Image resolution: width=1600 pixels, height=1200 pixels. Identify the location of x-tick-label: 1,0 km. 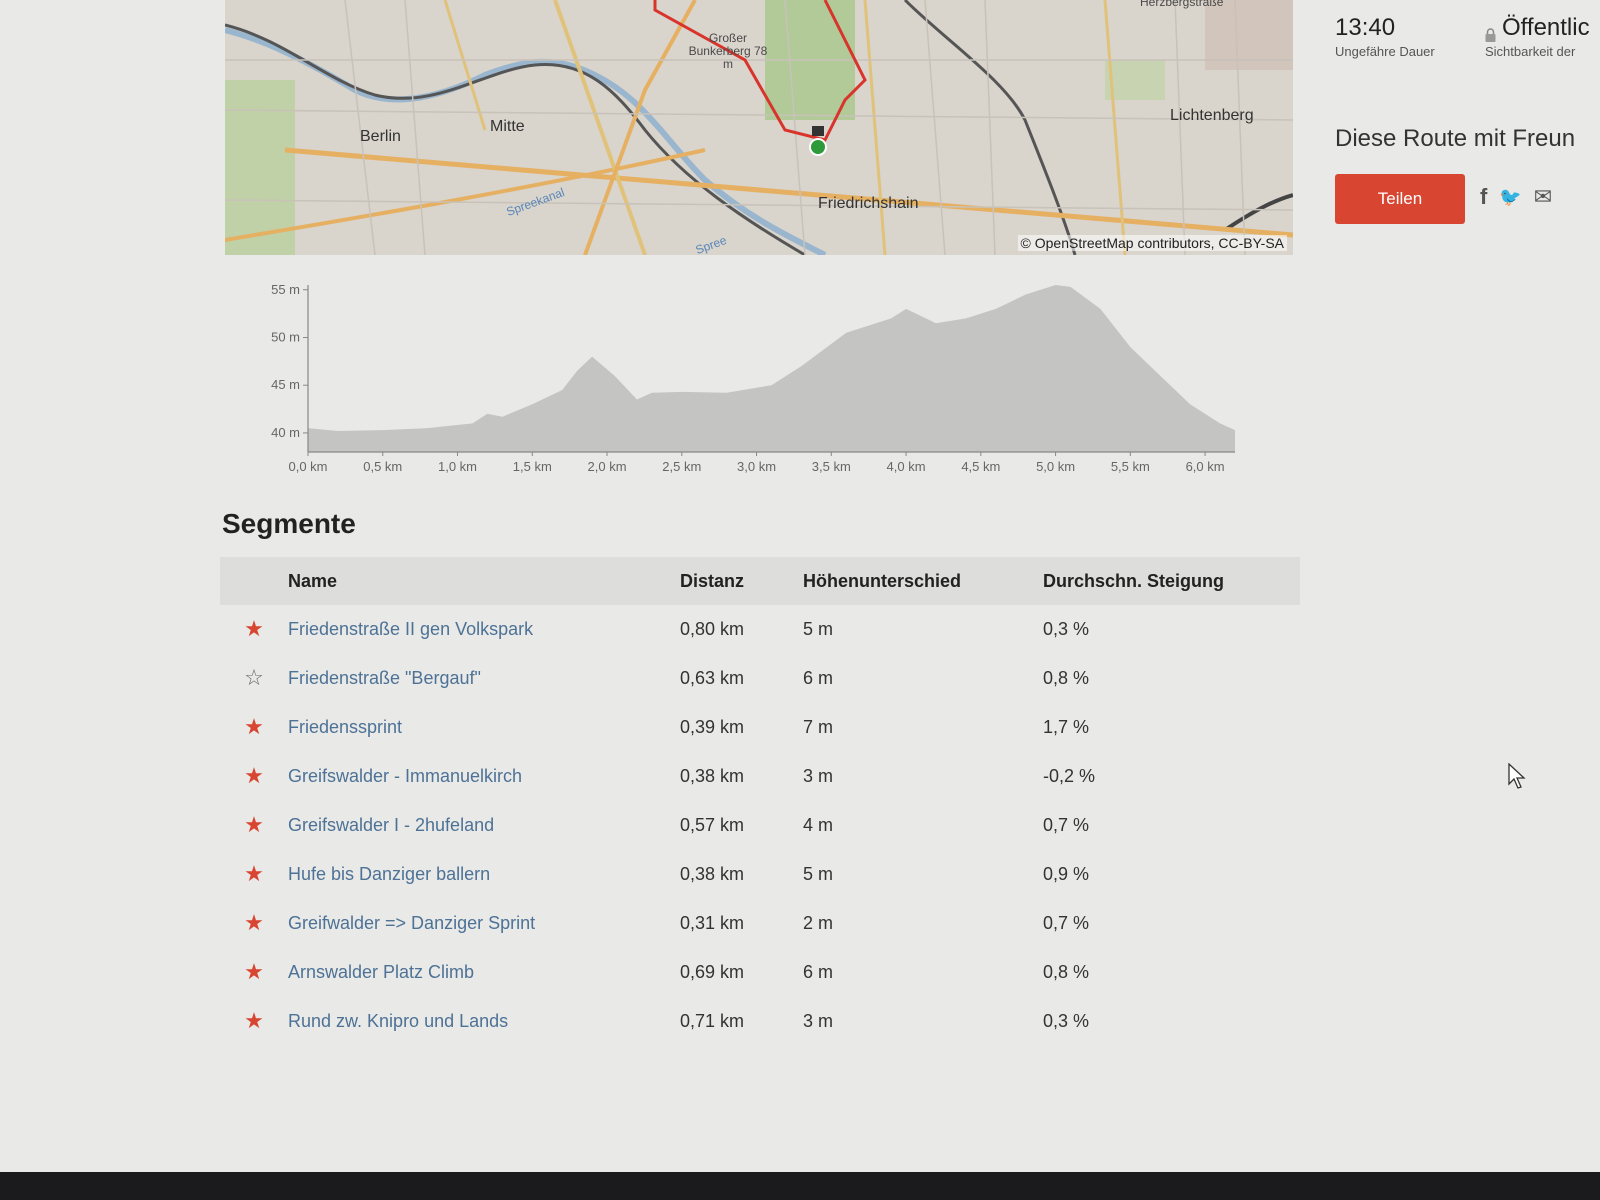
(457, 466).